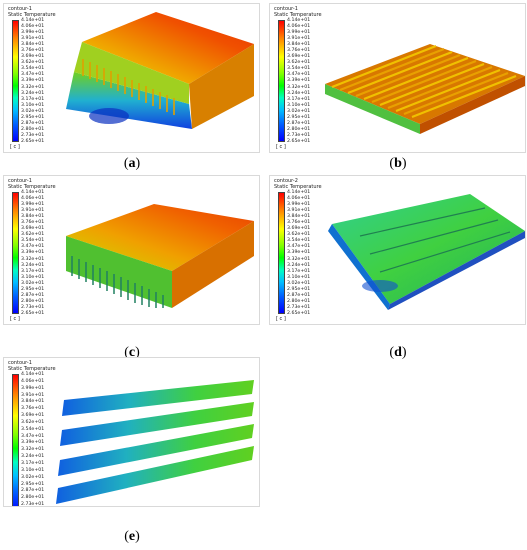 The height and width of the screenshot is (550, 527). Describe the element at coordinates (425, 89) in the screenshot. I see `fin-array-model` at that location.